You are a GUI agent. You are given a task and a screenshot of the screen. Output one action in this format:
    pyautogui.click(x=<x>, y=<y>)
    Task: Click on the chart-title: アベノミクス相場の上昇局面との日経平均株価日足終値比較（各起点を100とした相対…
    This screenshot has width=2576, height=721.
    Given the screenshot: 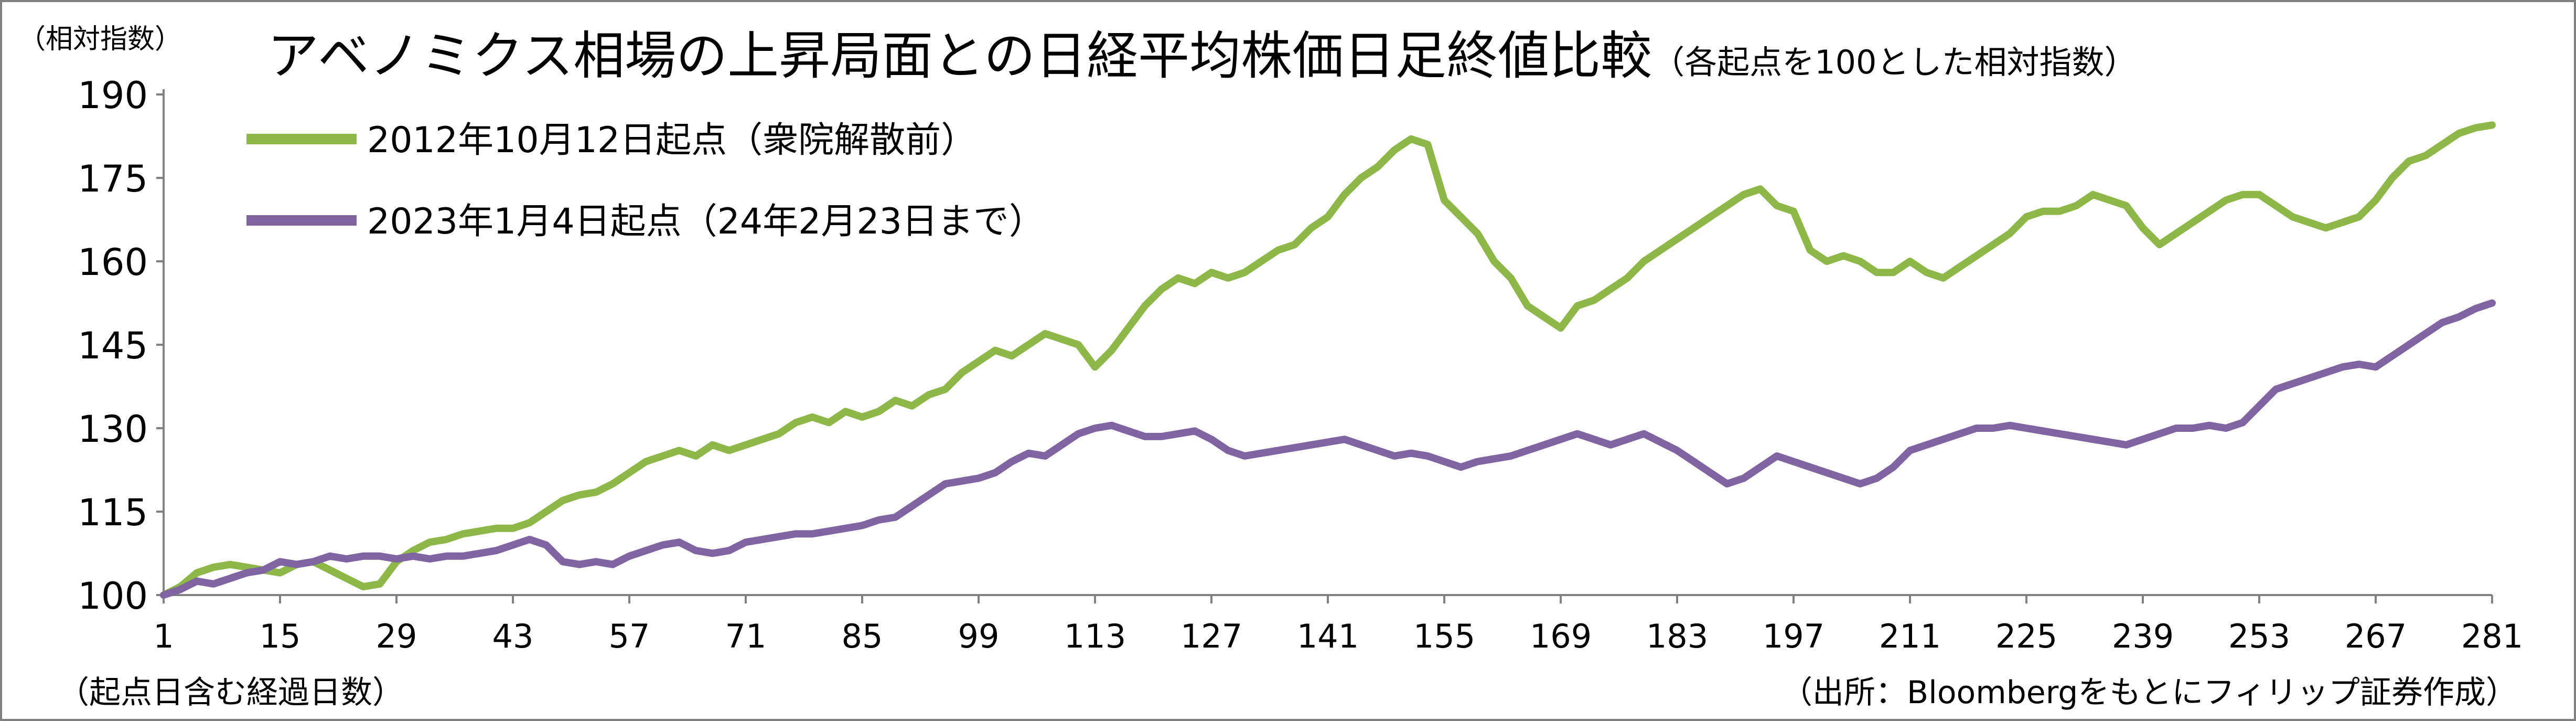 What is the action you would take?
    pyautogui.click(x=1202, y=56)
    